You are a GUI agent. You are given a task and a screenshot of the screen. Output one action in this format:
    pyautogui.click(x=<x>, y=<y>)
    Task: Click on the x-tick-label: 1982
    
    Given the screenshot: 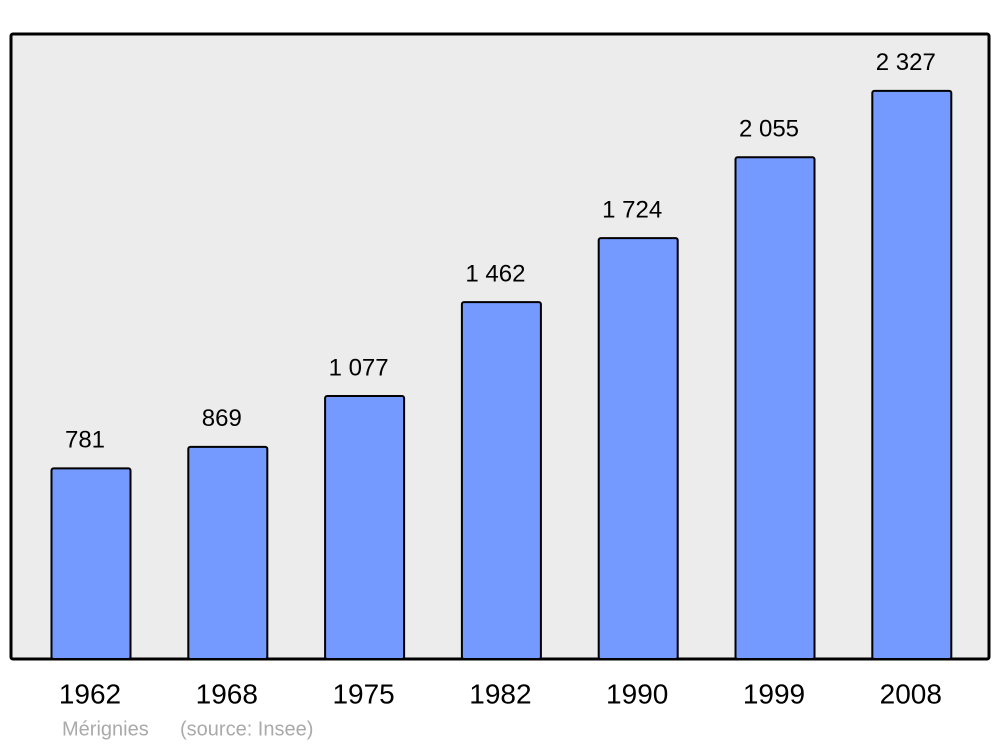 What is the action you would take?
    pyautogui.click(x=500, y=693)
    